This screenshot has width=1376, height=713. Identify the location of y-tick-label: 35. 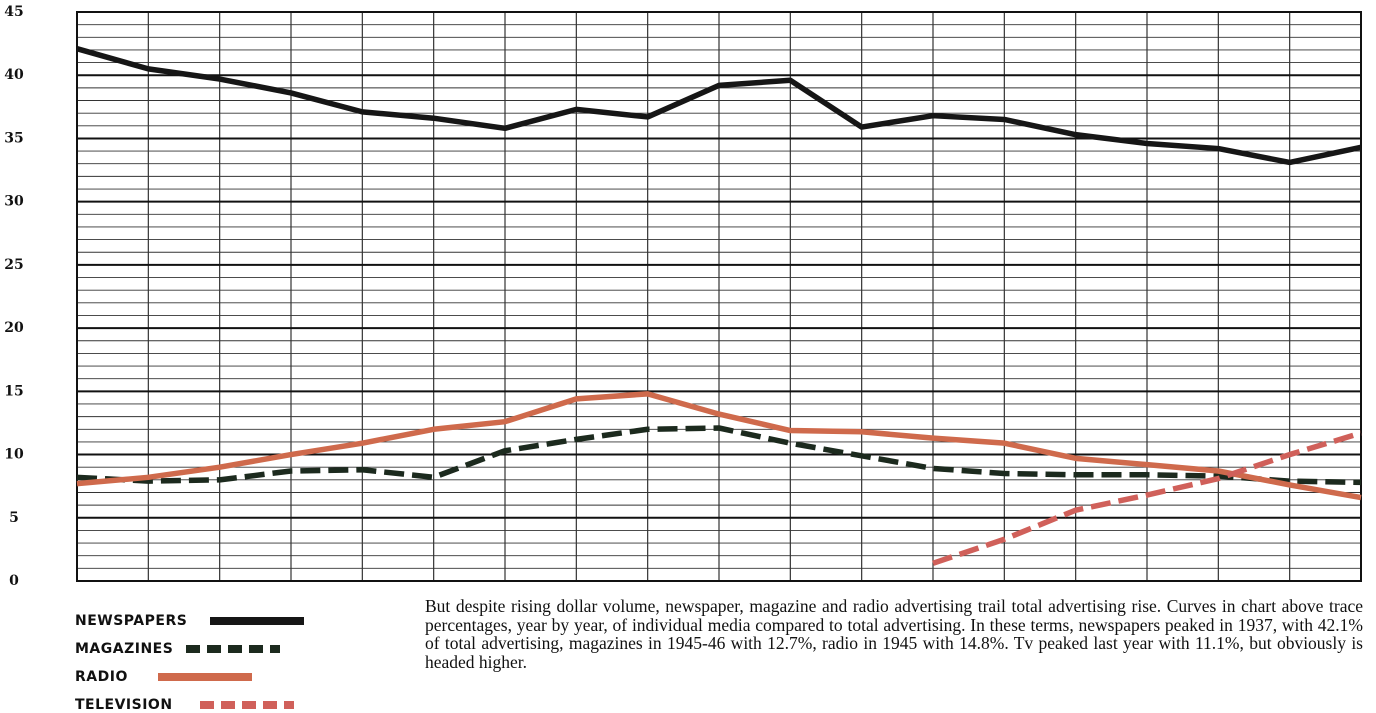
(13, 138).